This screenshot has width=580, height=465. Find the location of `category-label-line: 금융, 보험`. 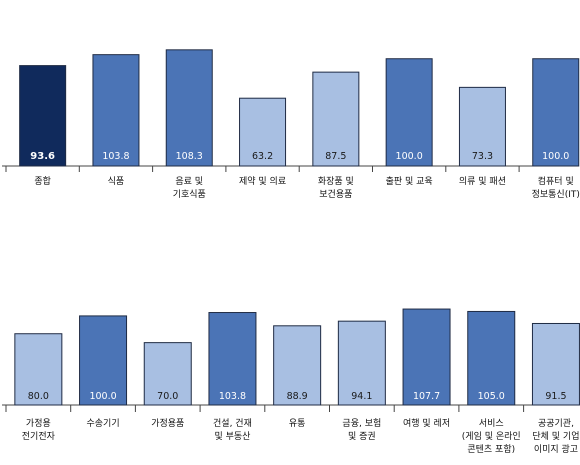

category-label-line: 금융, 보험 is located at coordinates (361, 423).